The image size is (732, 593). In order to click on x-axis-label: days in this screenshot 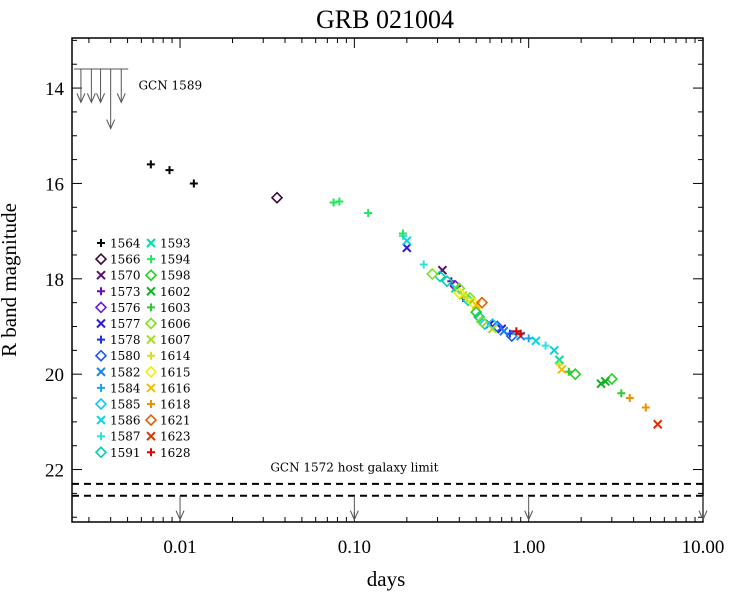, I will do `click(386, 579)`.